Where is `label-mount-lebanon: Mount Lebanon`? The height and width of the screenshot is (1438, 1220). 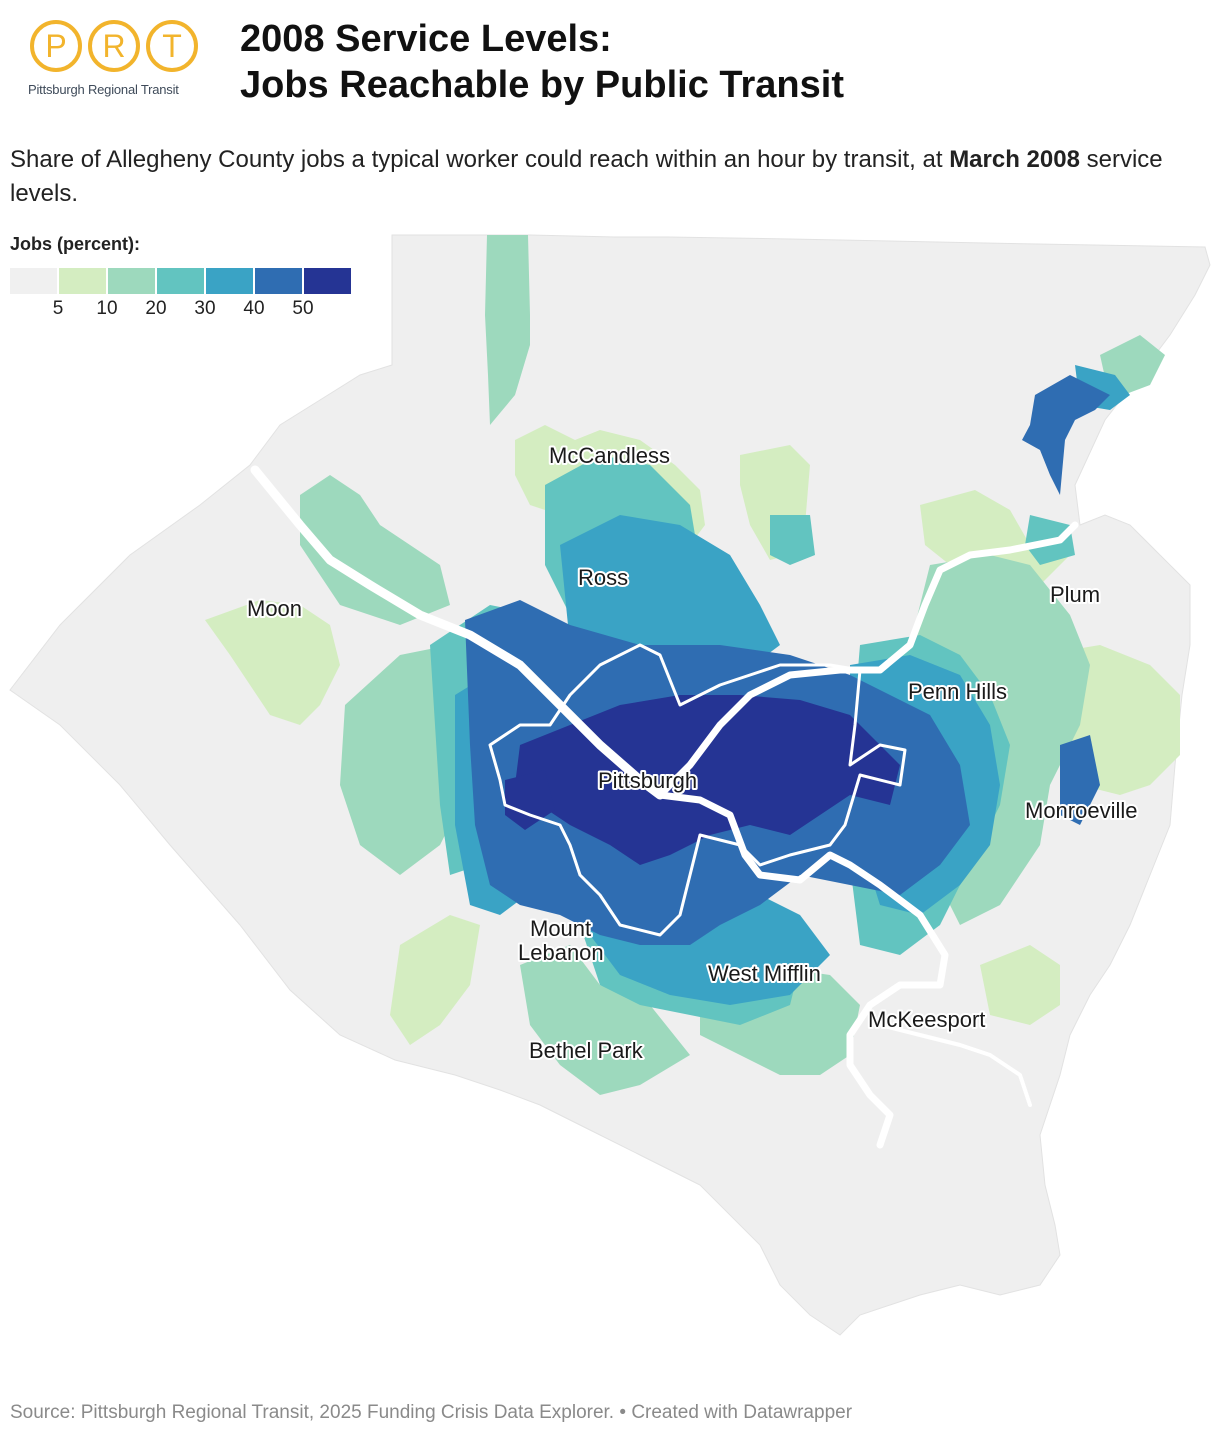 label-mount-lebanon: Mount Lebanon is located at coordinates (561, 940).